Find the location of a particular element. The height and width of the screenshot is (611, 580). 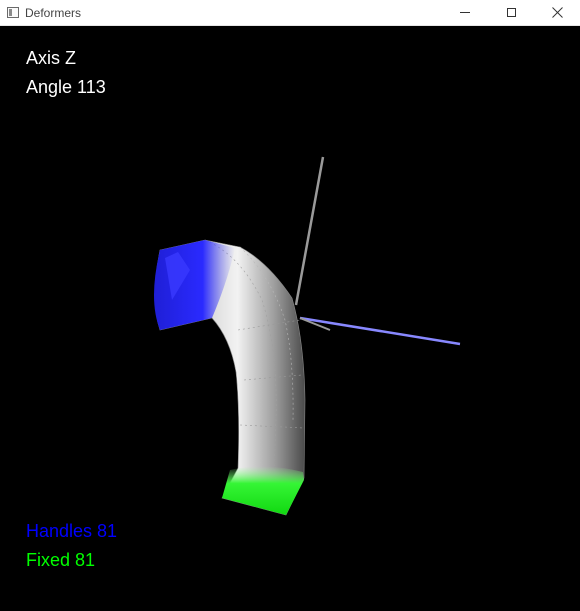

mesh-seam is located at coordinates (266, 333).